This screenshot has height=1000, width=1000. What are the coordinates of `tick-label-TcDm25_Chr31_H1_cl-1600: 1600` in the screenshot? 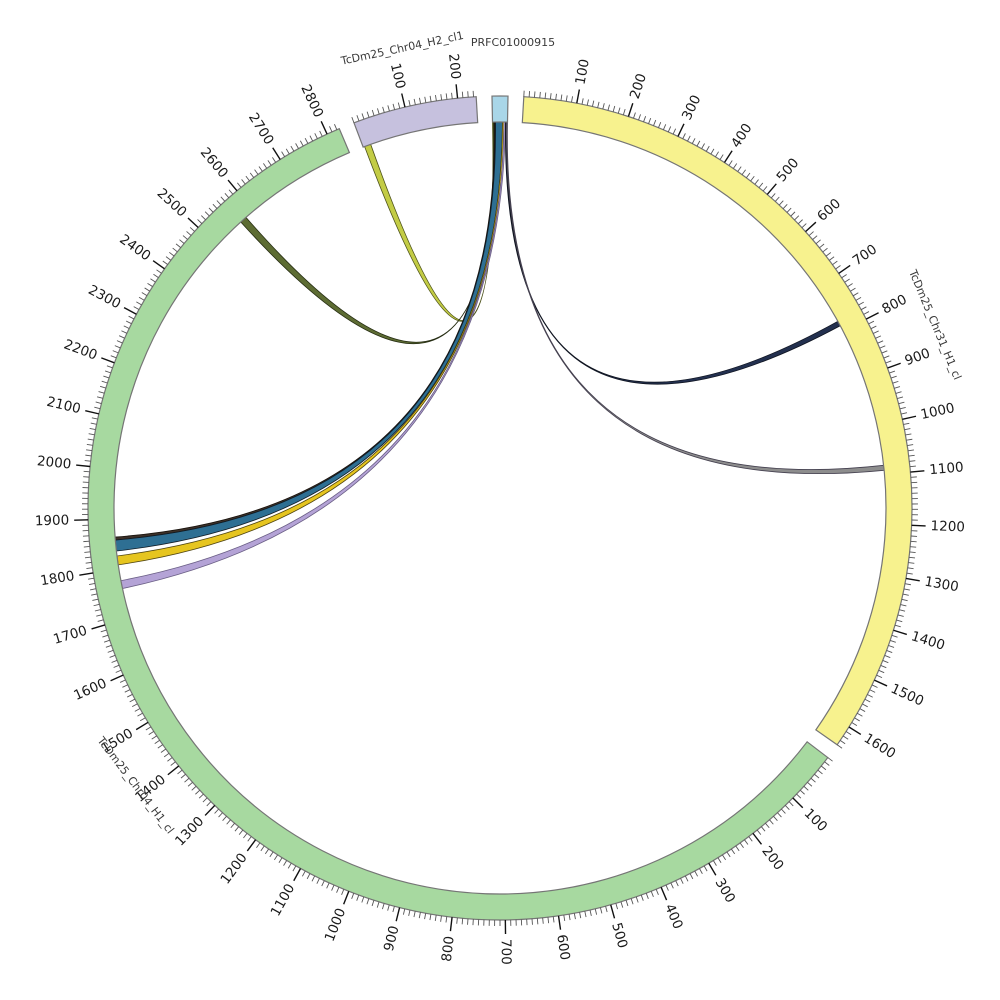 It's located at (880, 746).